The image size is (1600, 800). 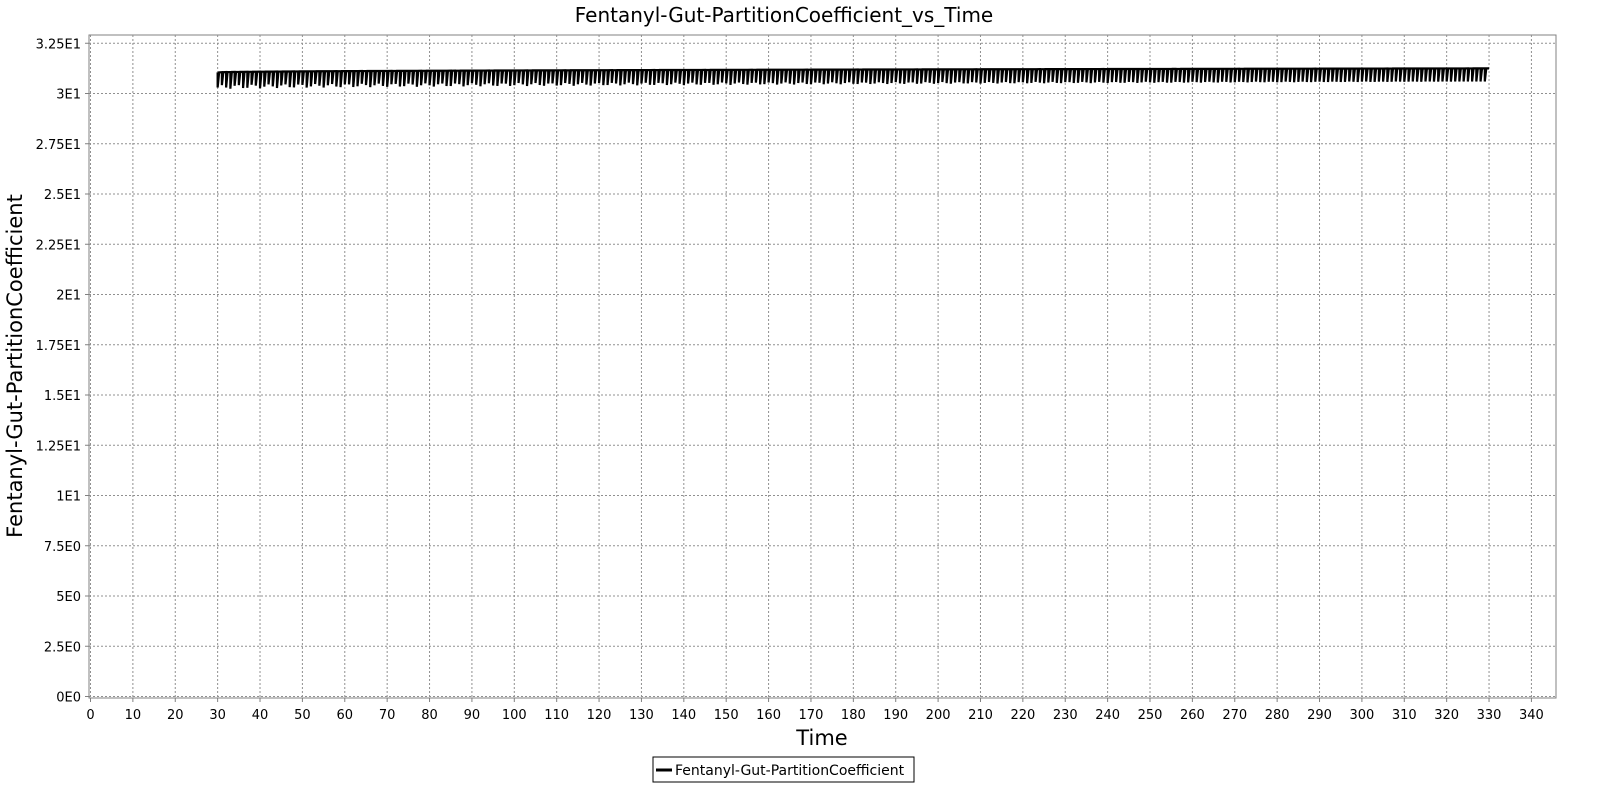 I want to click on y-tick-label: 5E0, so click(x=68, y=597).